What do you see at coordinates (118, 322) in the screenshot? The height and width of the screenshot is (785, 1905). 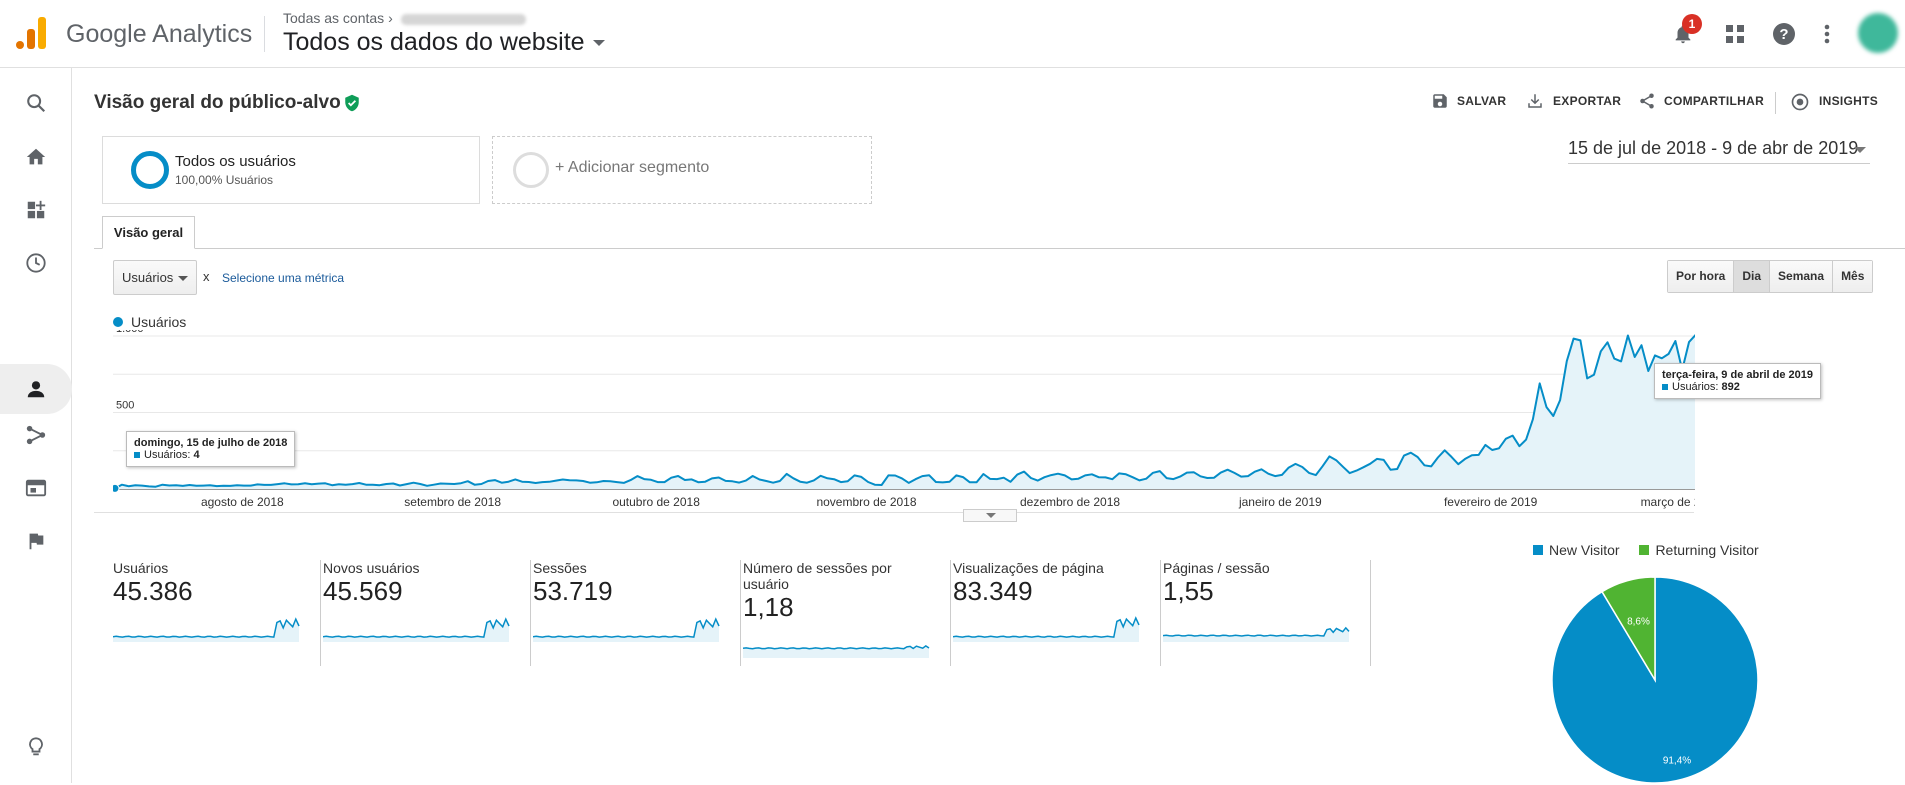 I see `legend-dot` at bounding box center [118, 322].